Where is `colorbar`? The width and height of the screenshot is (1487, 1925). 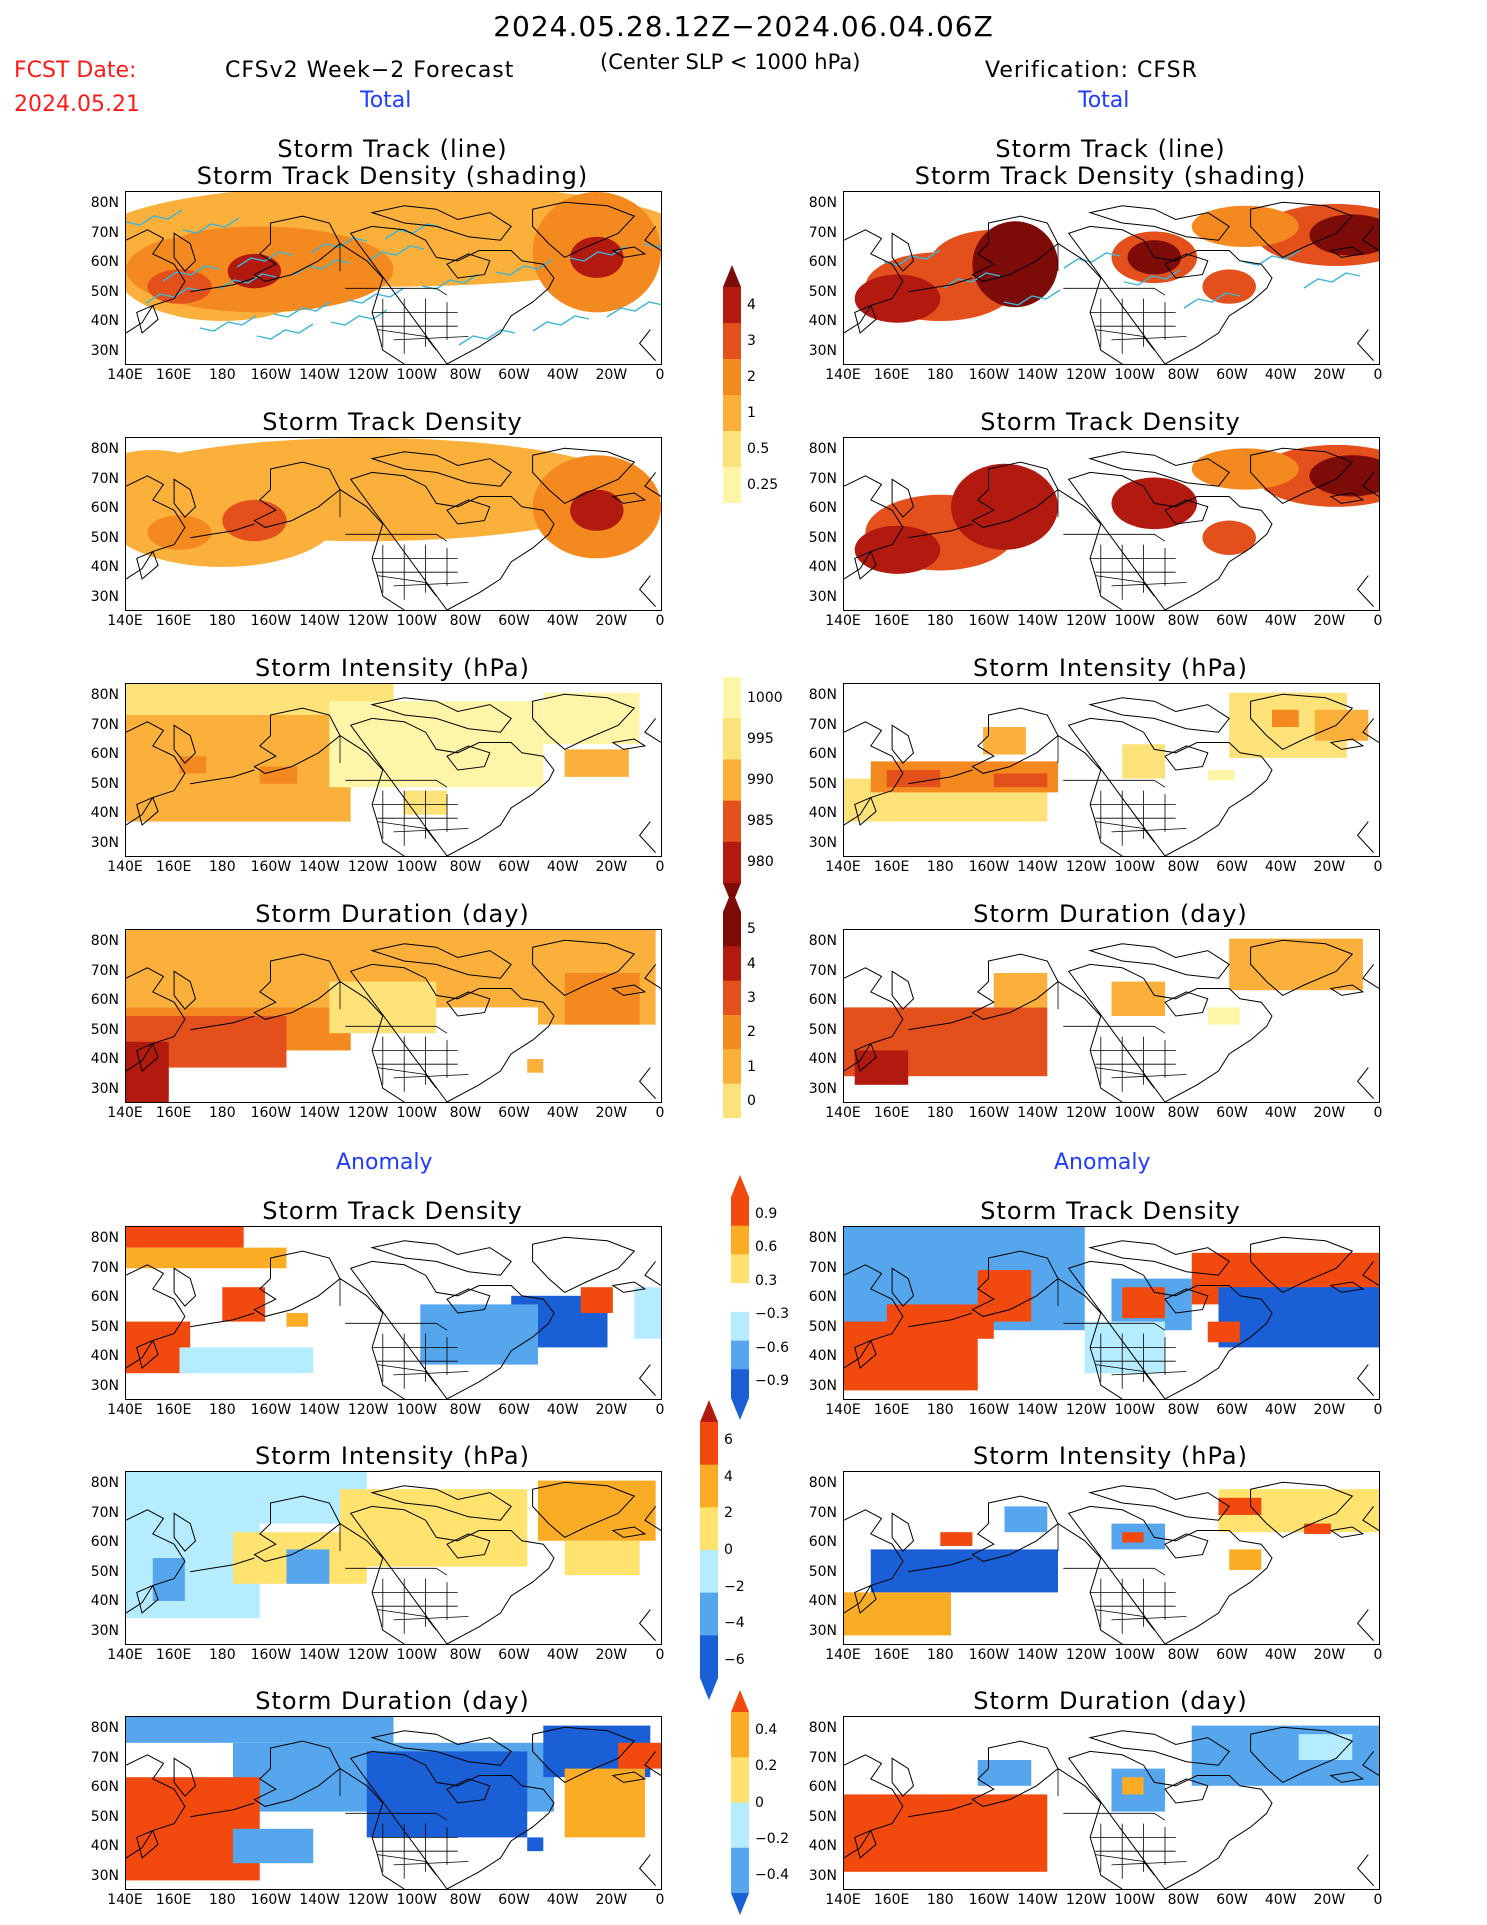 colorbar is located at coordinates (732, 780).